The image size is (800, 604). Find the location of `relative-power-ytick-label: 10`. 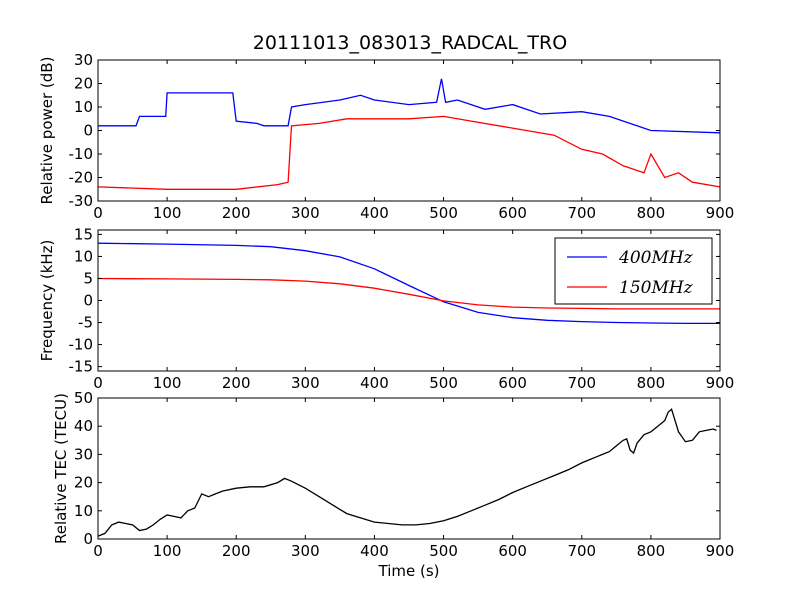

relative-power-ytick-label: 10 is located at coordinates (83, 107).